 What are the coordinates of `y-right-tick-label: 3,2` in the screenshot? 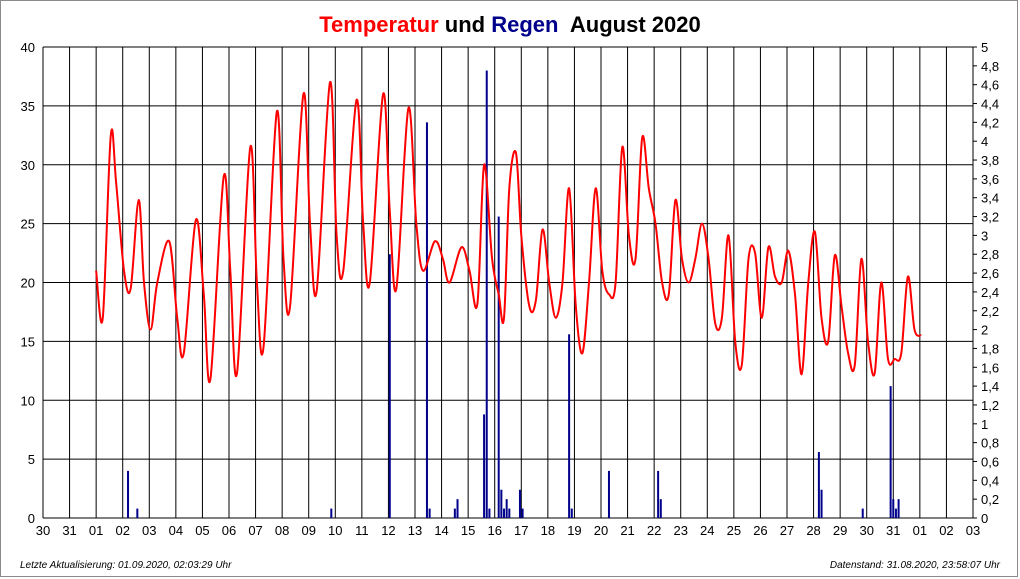 It's located at (990, 217).